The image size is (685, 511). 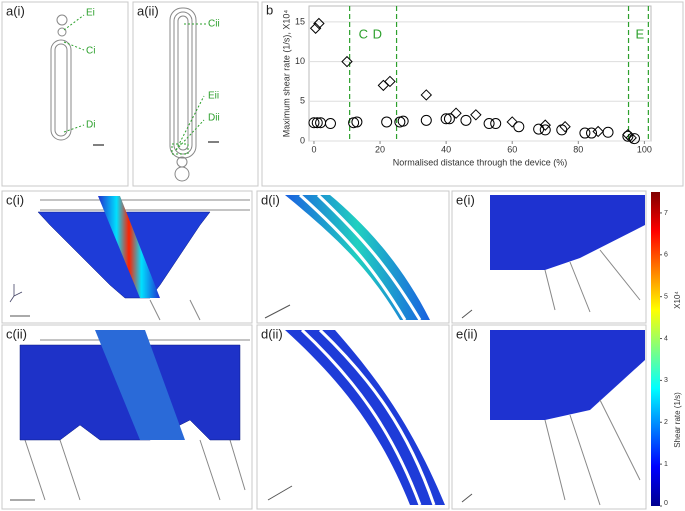 I want to click on axis-triad, so click(x=16, y=293).